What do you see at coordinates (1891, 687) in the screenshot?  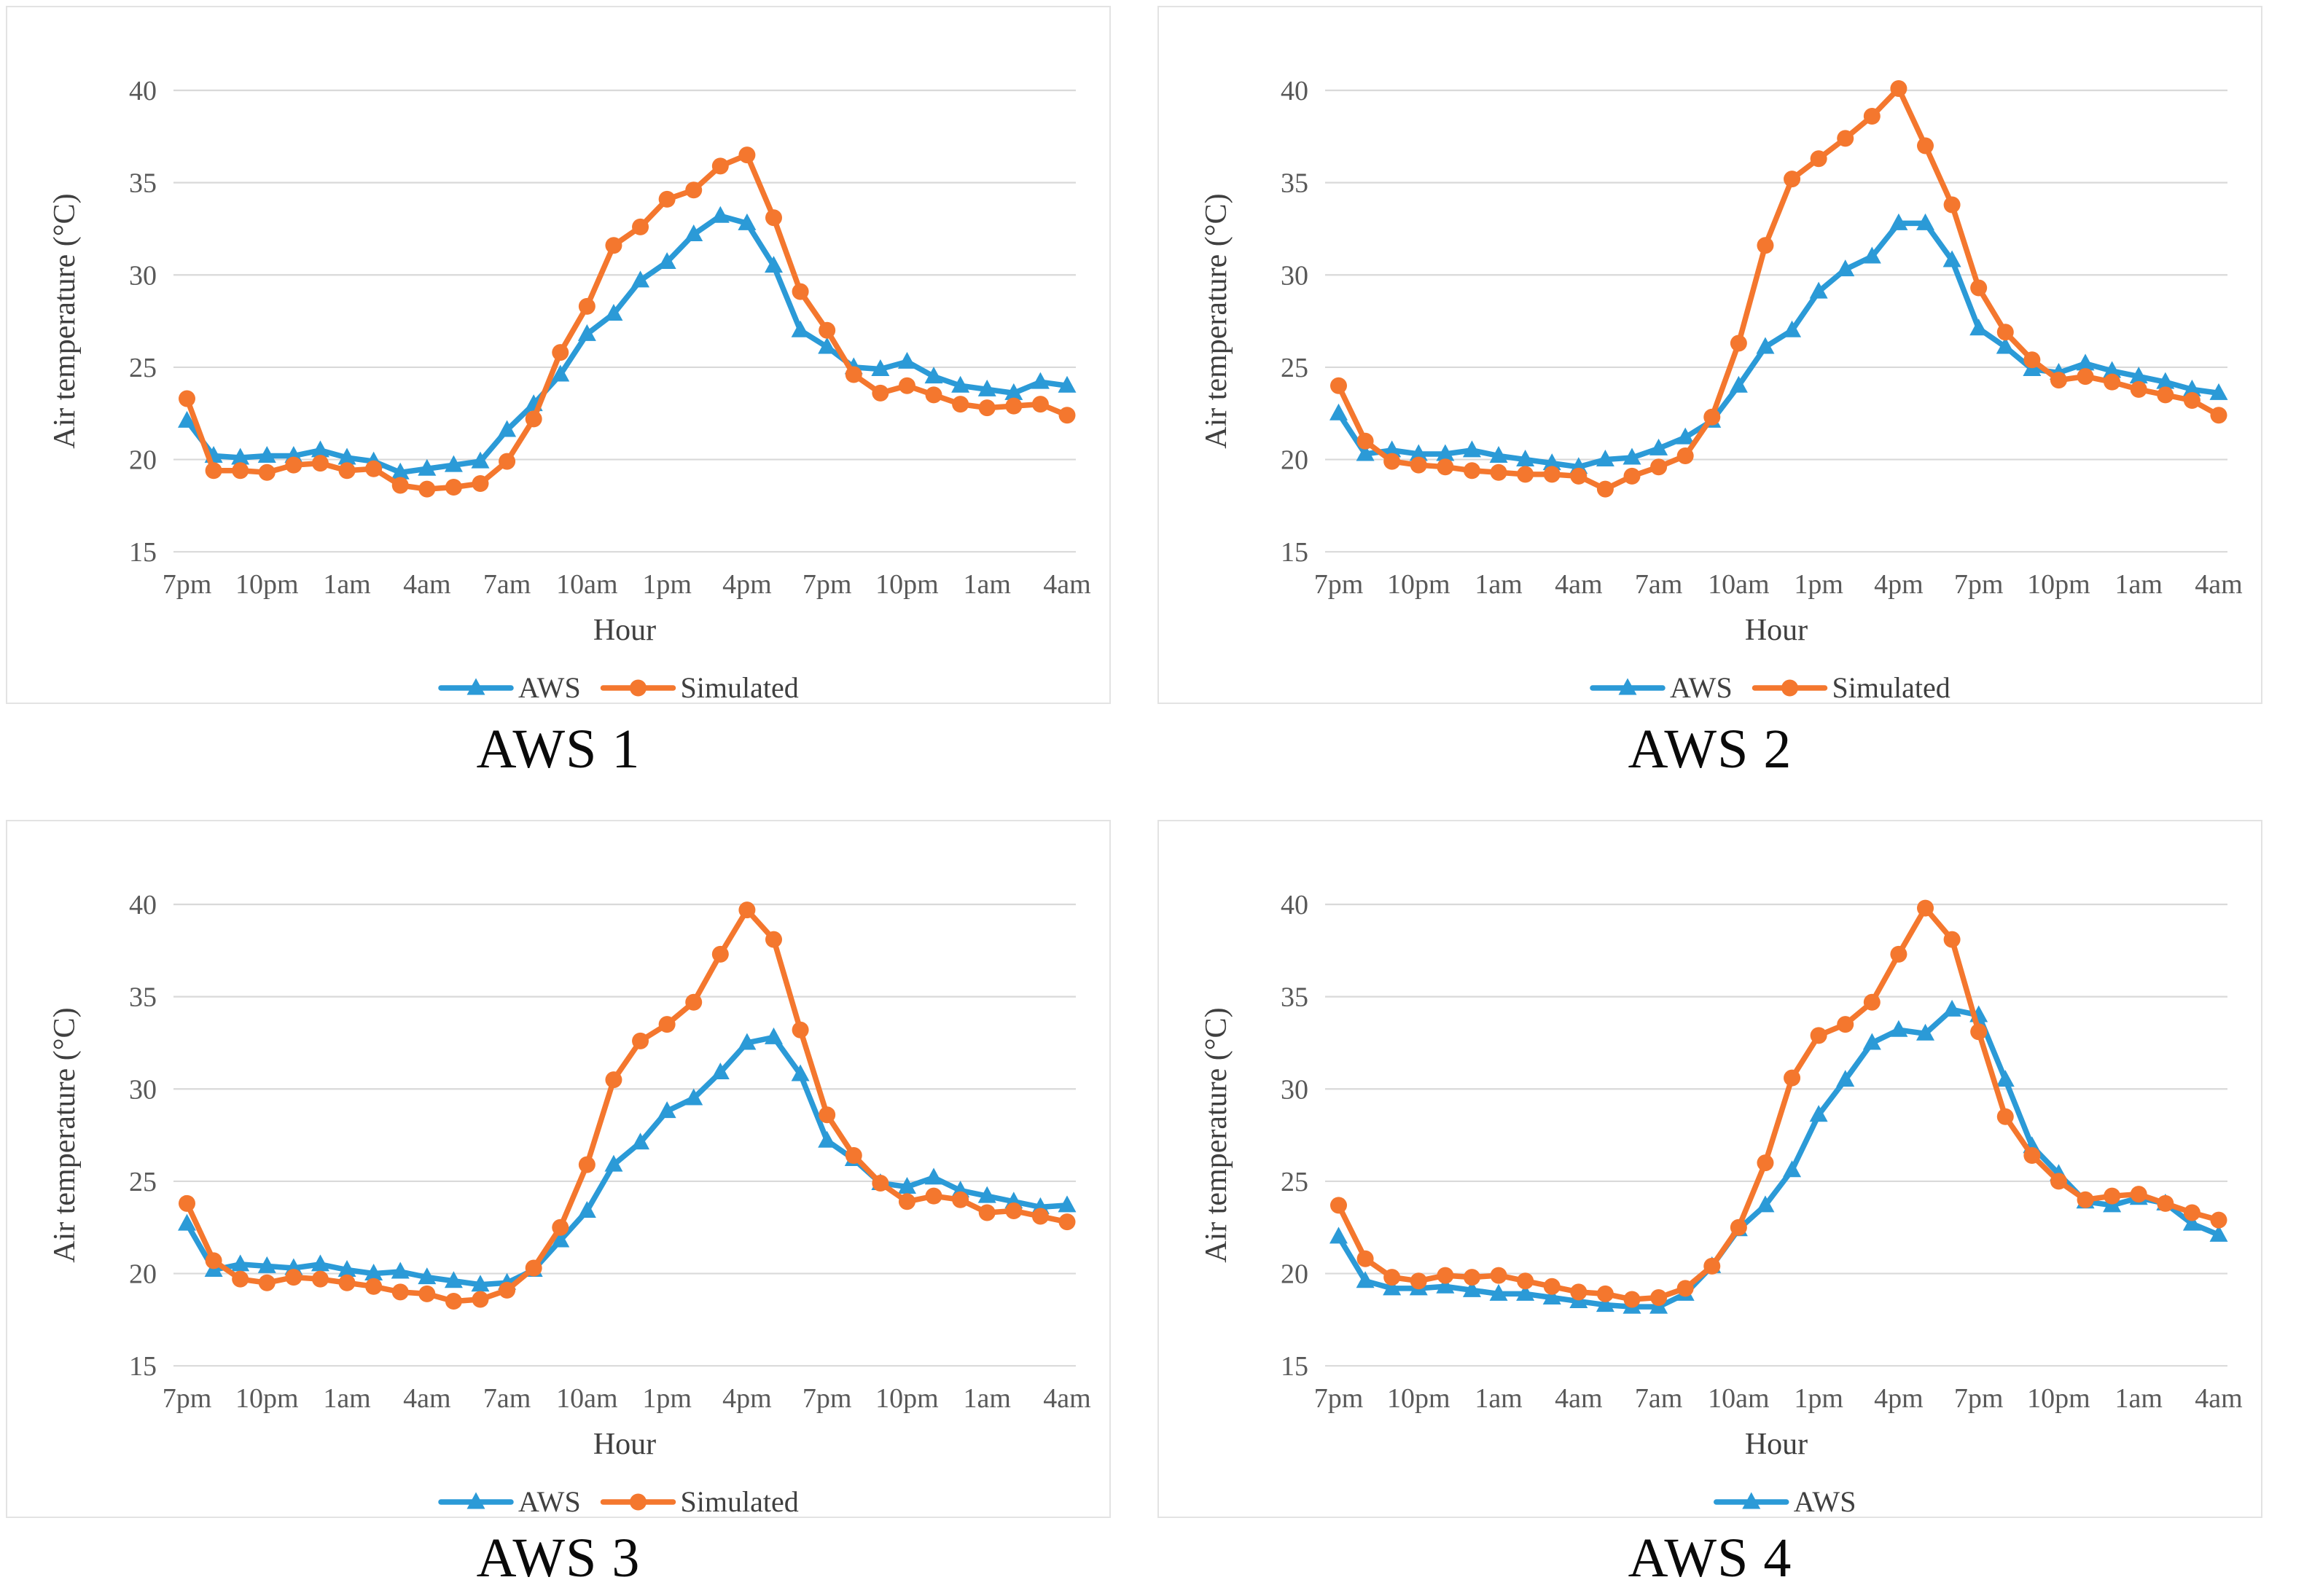 I see `legend-label: Simulated` at bounding box center [1891, 687].